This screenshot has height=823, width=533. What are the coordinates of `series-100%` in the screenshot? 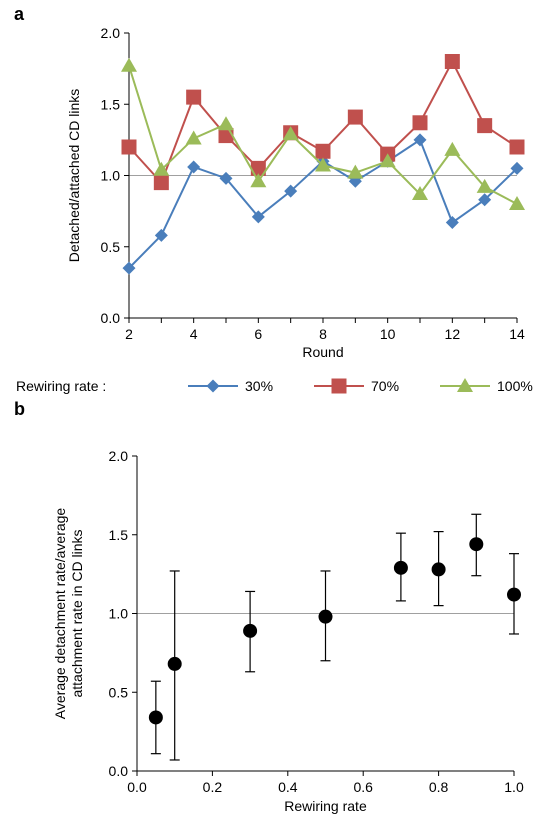 It's located at (323, 133).